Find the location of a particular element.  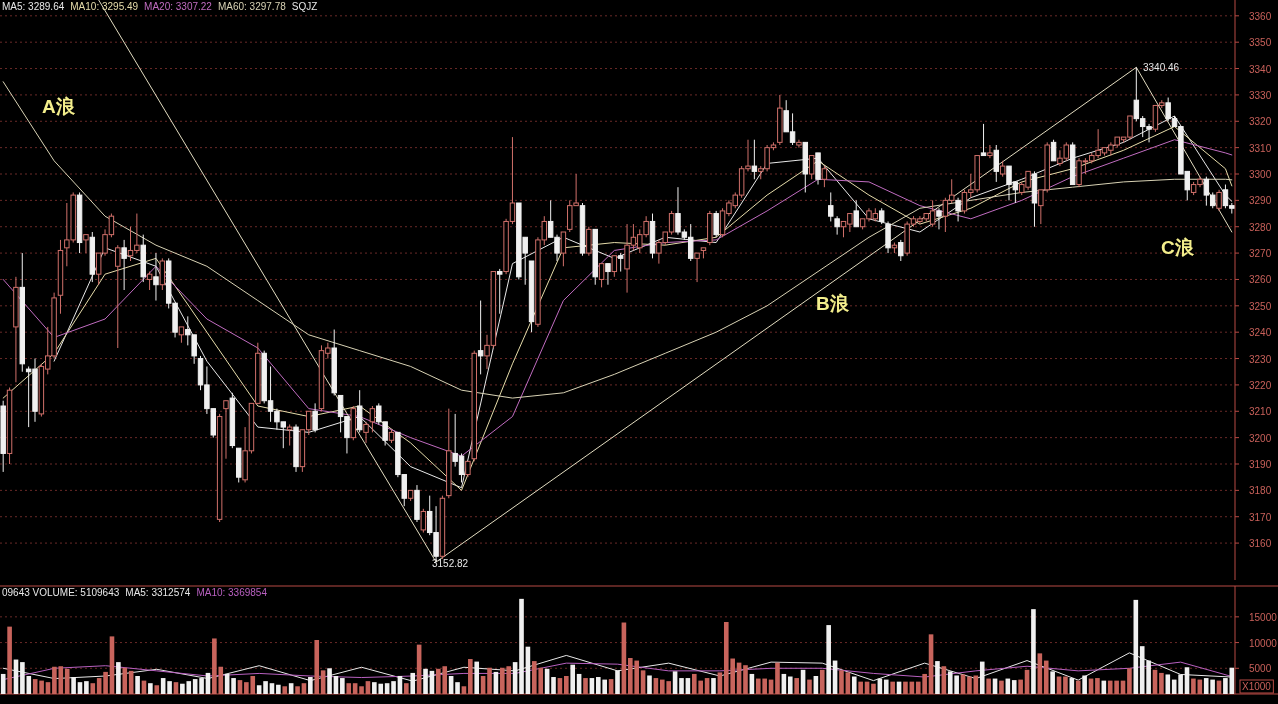

y-tick-label: 3320 is located at coordinates (1260, 122).